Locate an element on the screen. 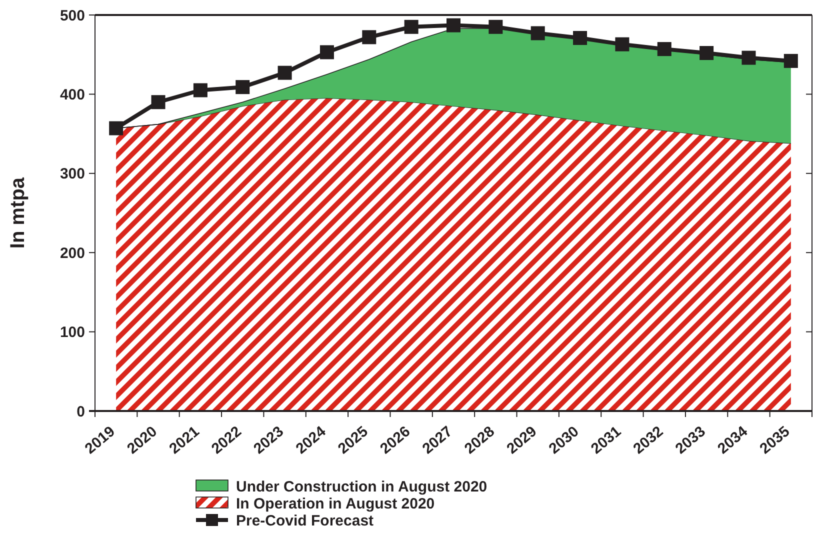 This screenshot has width=832, height=536. y-tick-label: 400 is located at coordinates (72, 95).